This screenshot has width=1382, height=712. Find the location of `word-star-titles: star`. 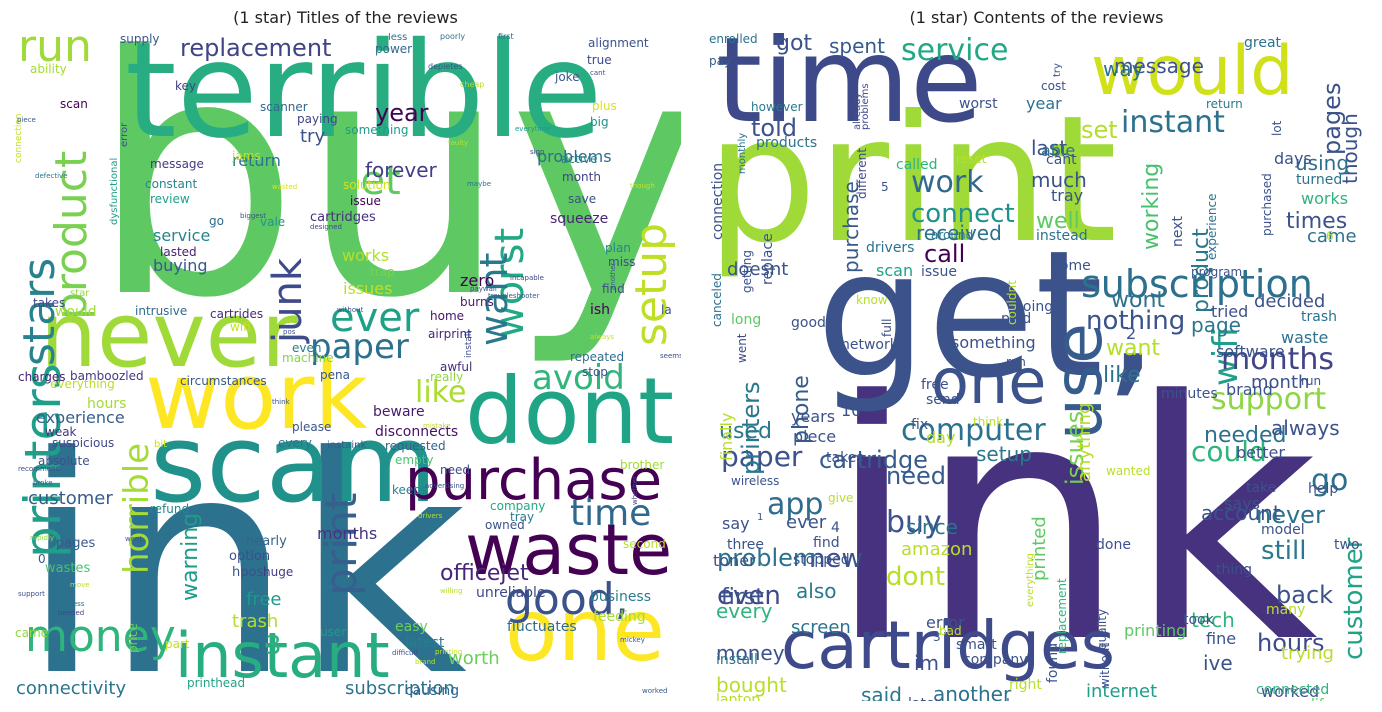

word-star-titles: star is located at coordinates (80, 293).